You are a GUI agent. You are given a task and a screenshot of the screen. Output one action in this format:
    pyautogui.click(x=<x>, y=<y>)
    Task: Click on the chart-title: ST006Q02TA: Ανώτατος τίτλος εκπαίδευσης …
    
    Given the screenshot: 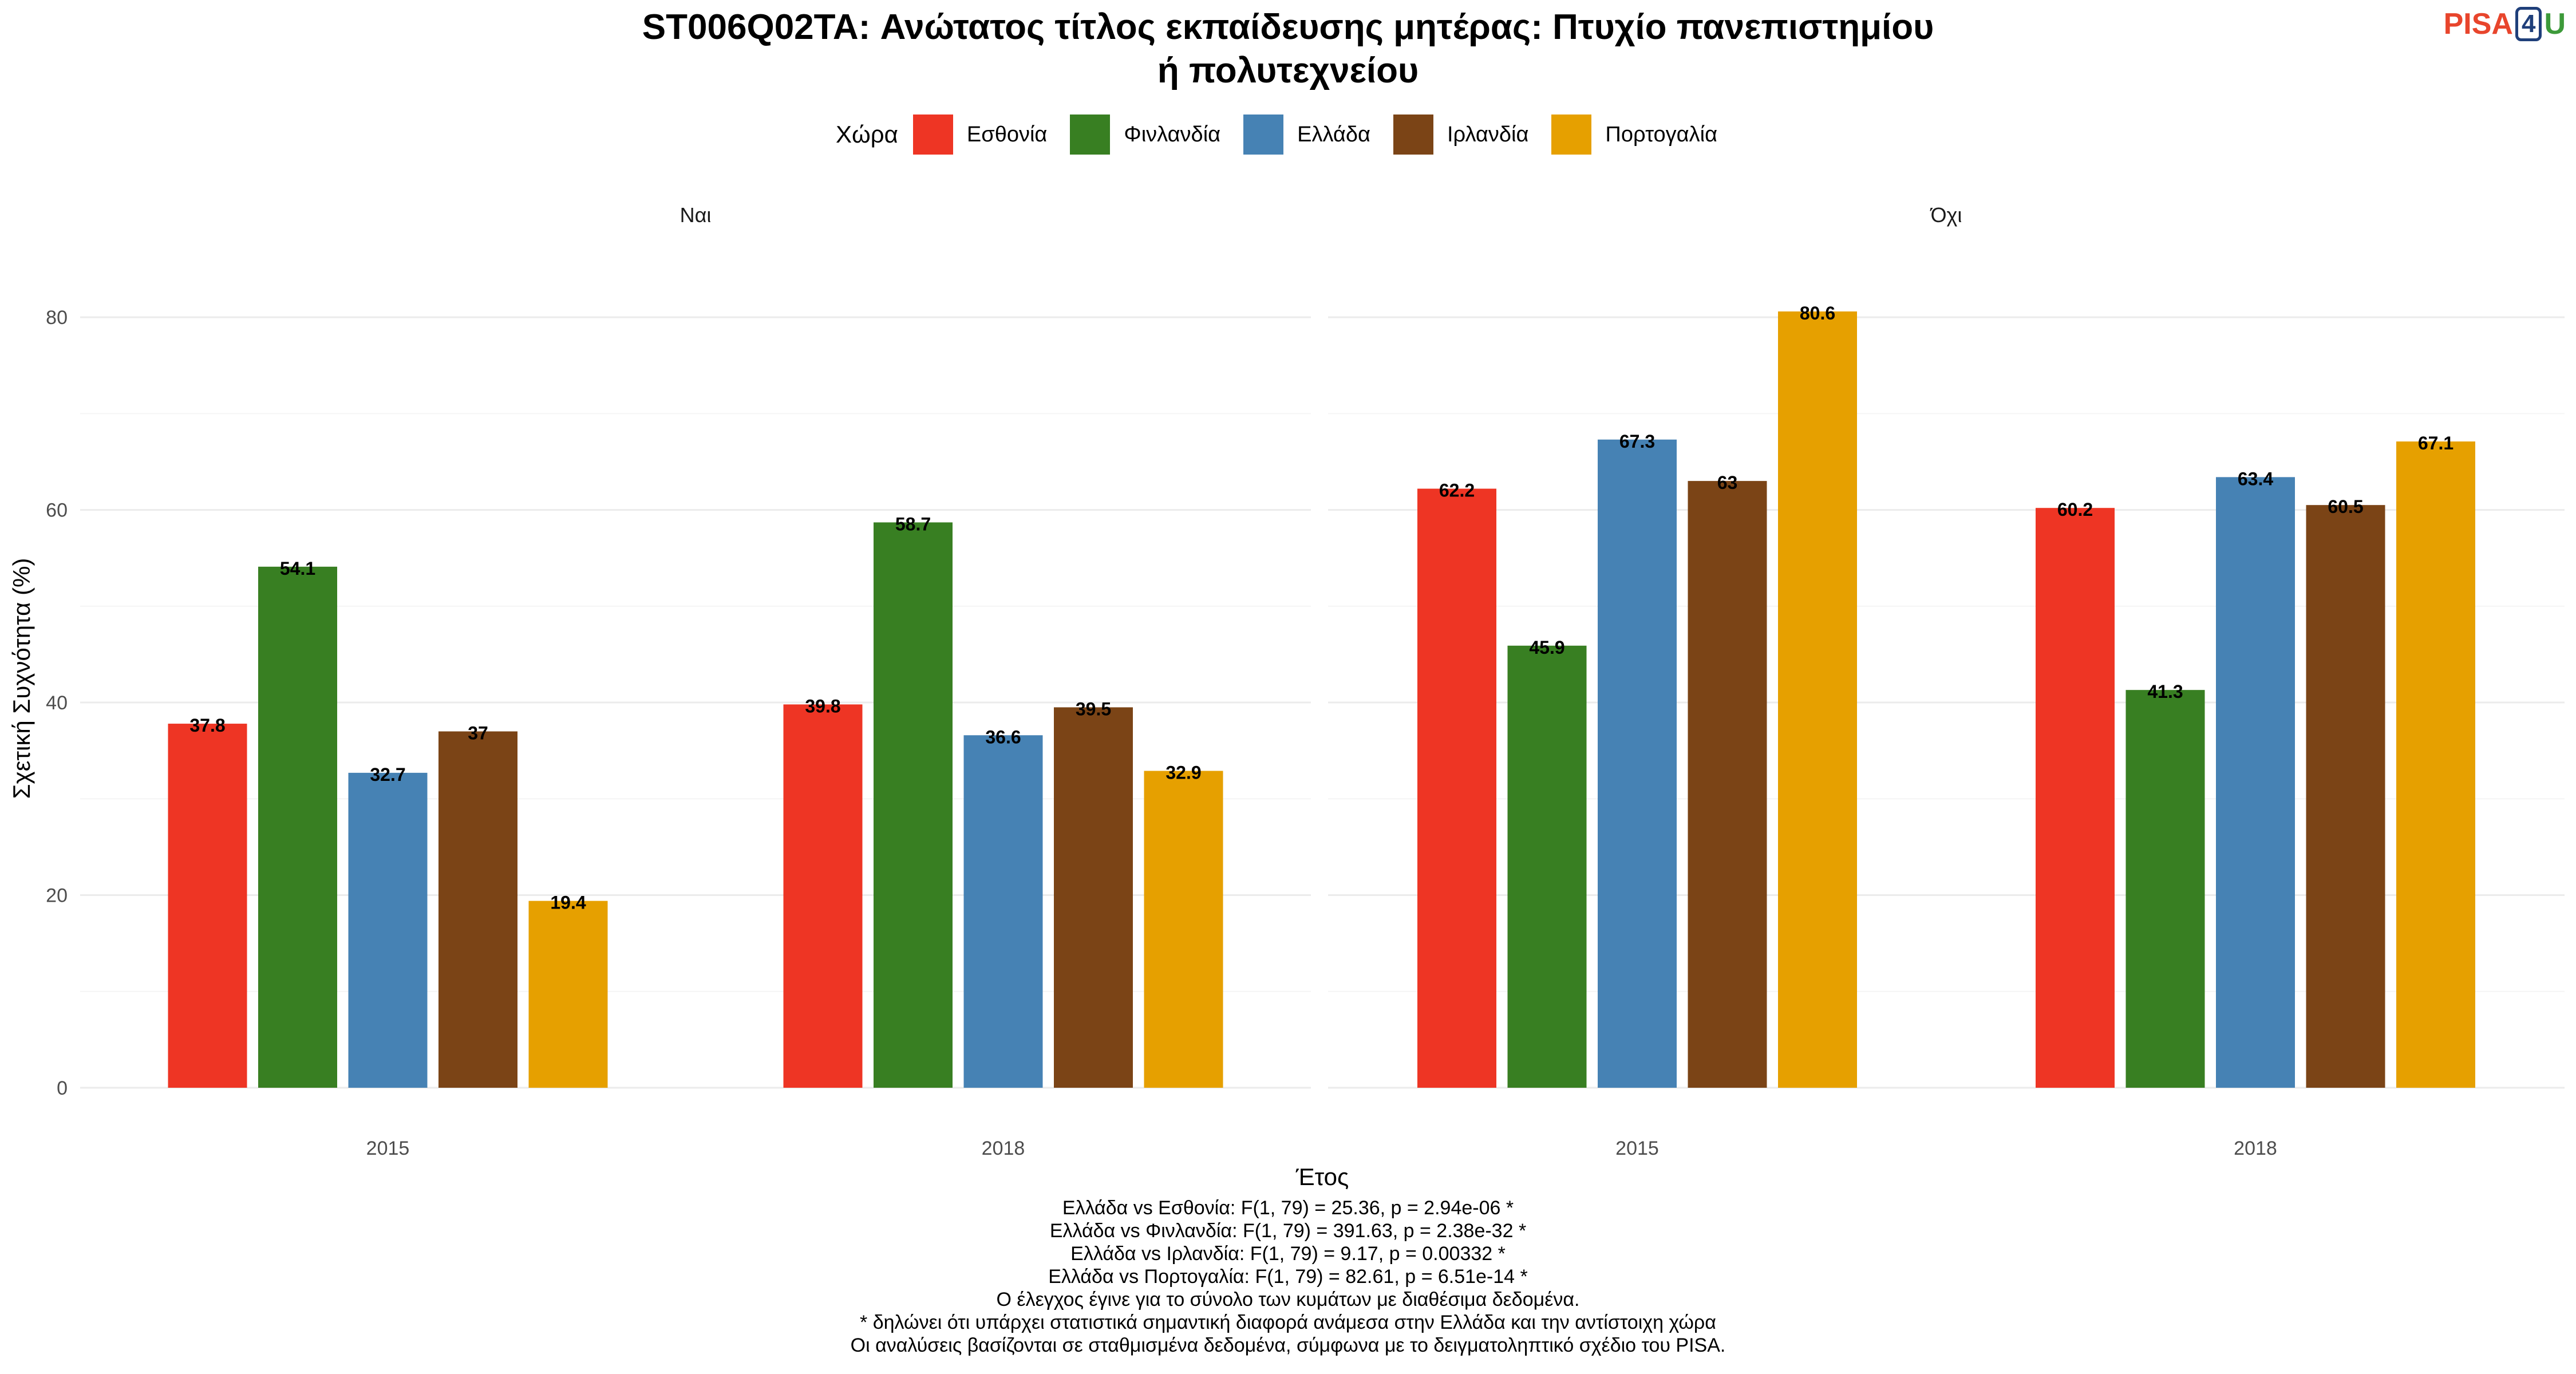 What is the action you would take?
    pyautogui.click(x=1288, y=50)
    